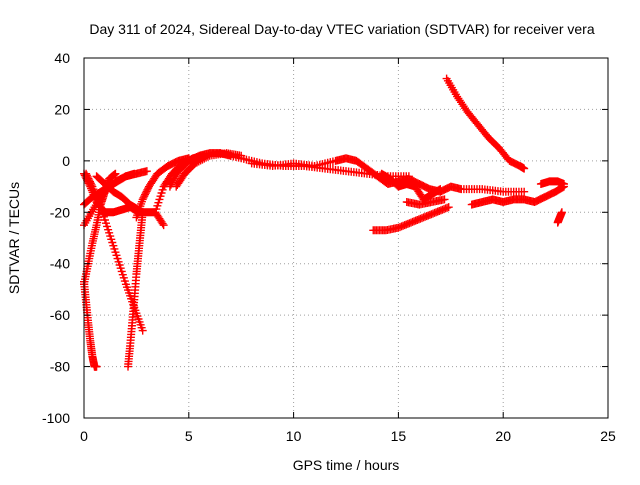 The width and height of the screenshot is (640, 485). What do you see at coordinates (62, 58) in the screenshot?
I see `y-tick-label: 40` at bounding box center [62, 58].